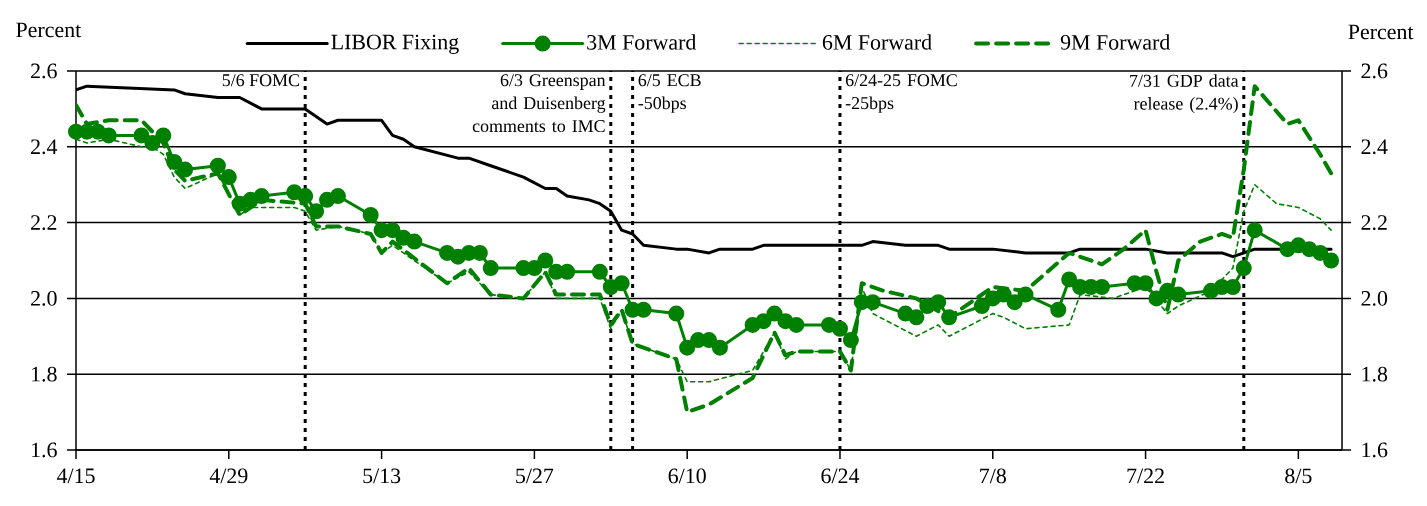 The height and width of the screenshot is (506, 1427). I want to click on x-tick-label: 5/27, so click(535, 476).